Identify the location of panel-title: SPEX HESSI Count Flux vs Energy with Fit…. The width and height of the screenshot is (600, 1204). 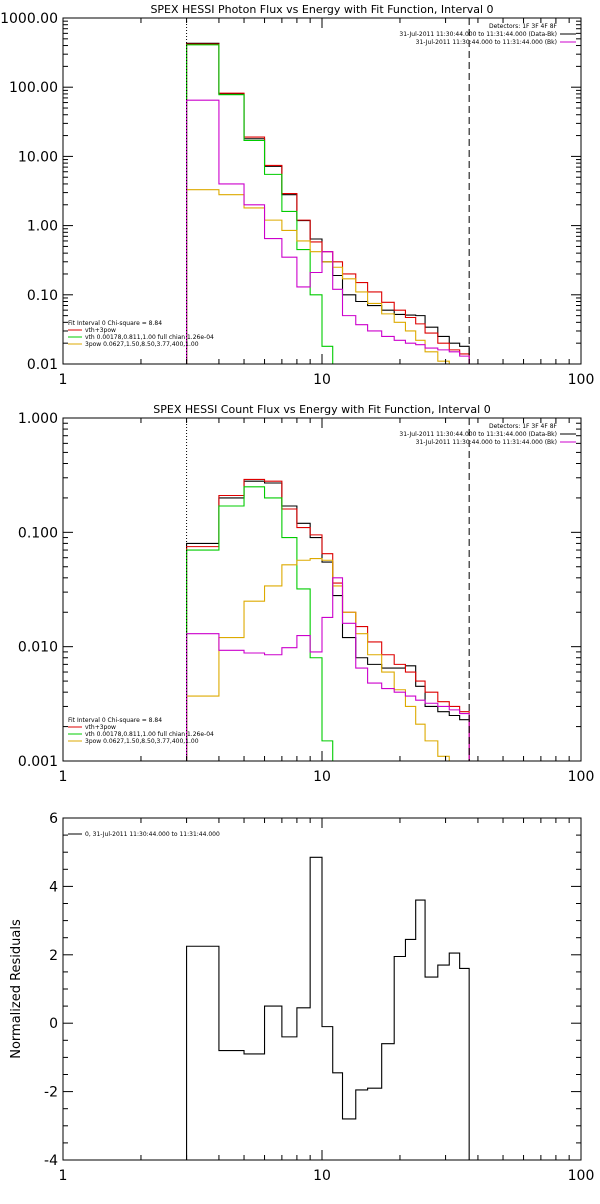
(321, 409).